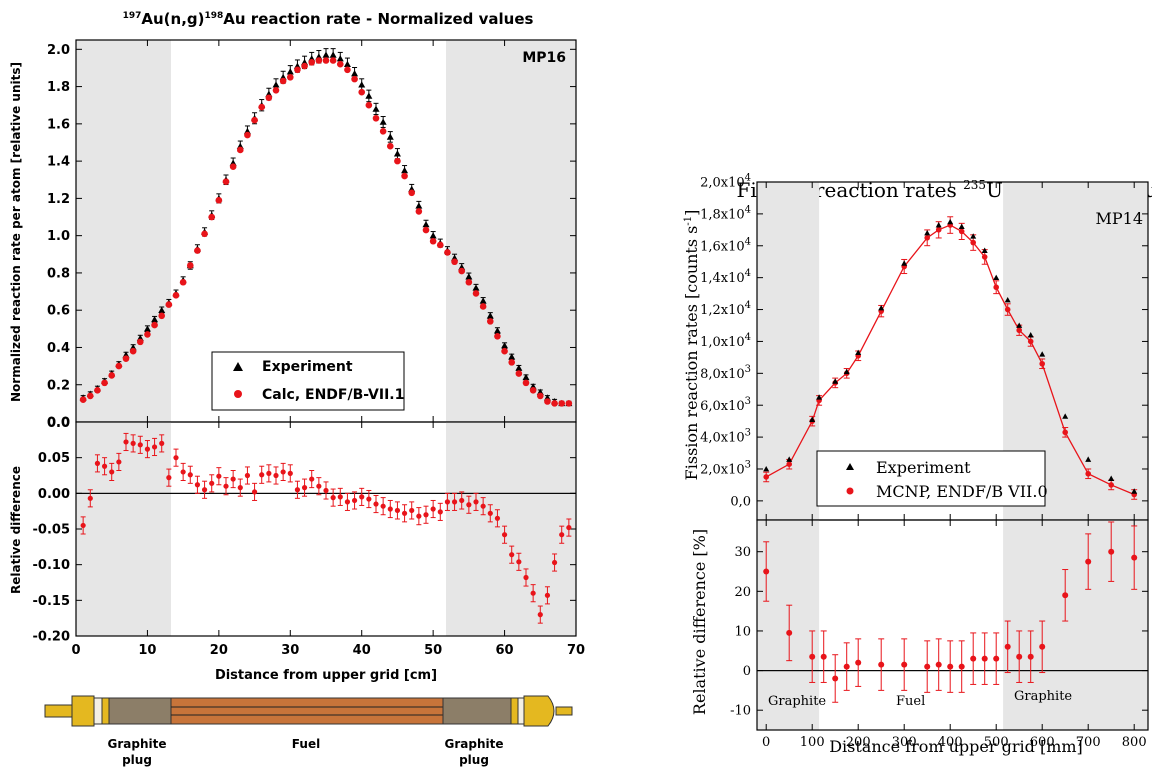 Image resolution: width=1152 pixels, height=771 pixels. I want to click on rod-label-graphite-left-1: Graphite, so click(137, 744).